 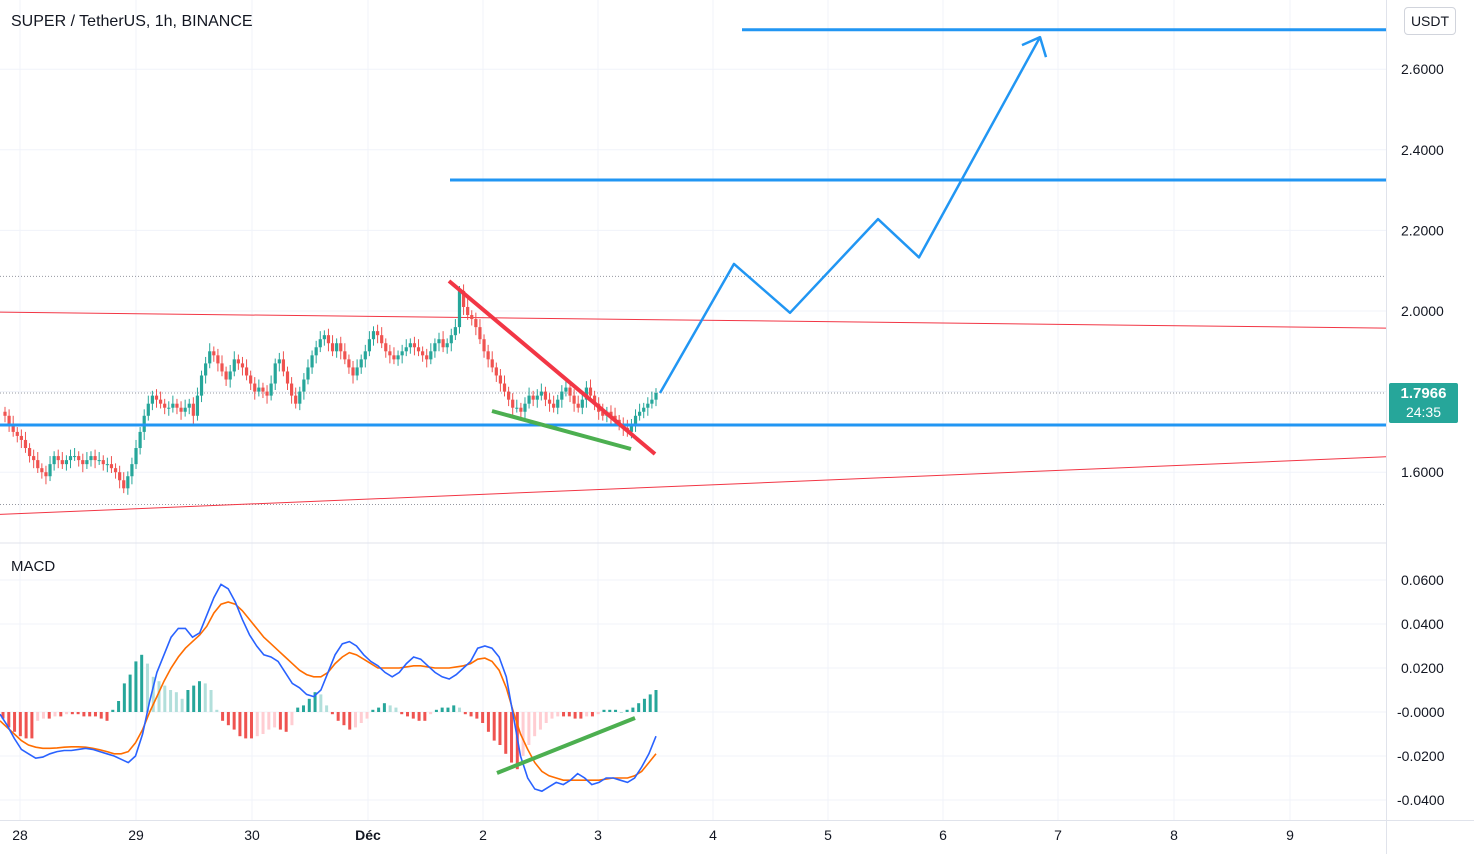 What do you see at coordinates (1430, 21) in the screenshot?
I see `currency-button: USDT` at bounding box center [1430, 21].